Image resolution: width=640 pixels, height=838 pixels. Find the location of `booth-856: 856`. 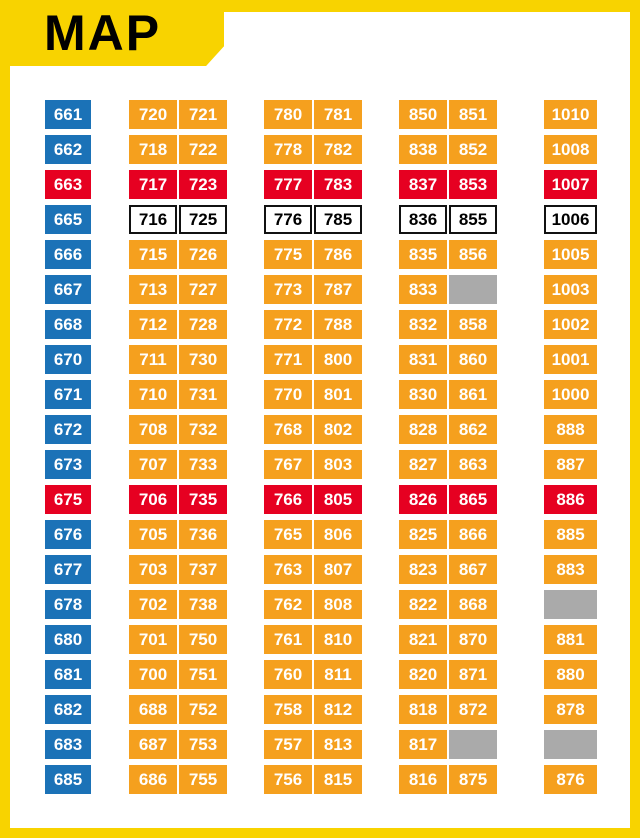

booth-856: 856 is located at coordinates (473, 254).